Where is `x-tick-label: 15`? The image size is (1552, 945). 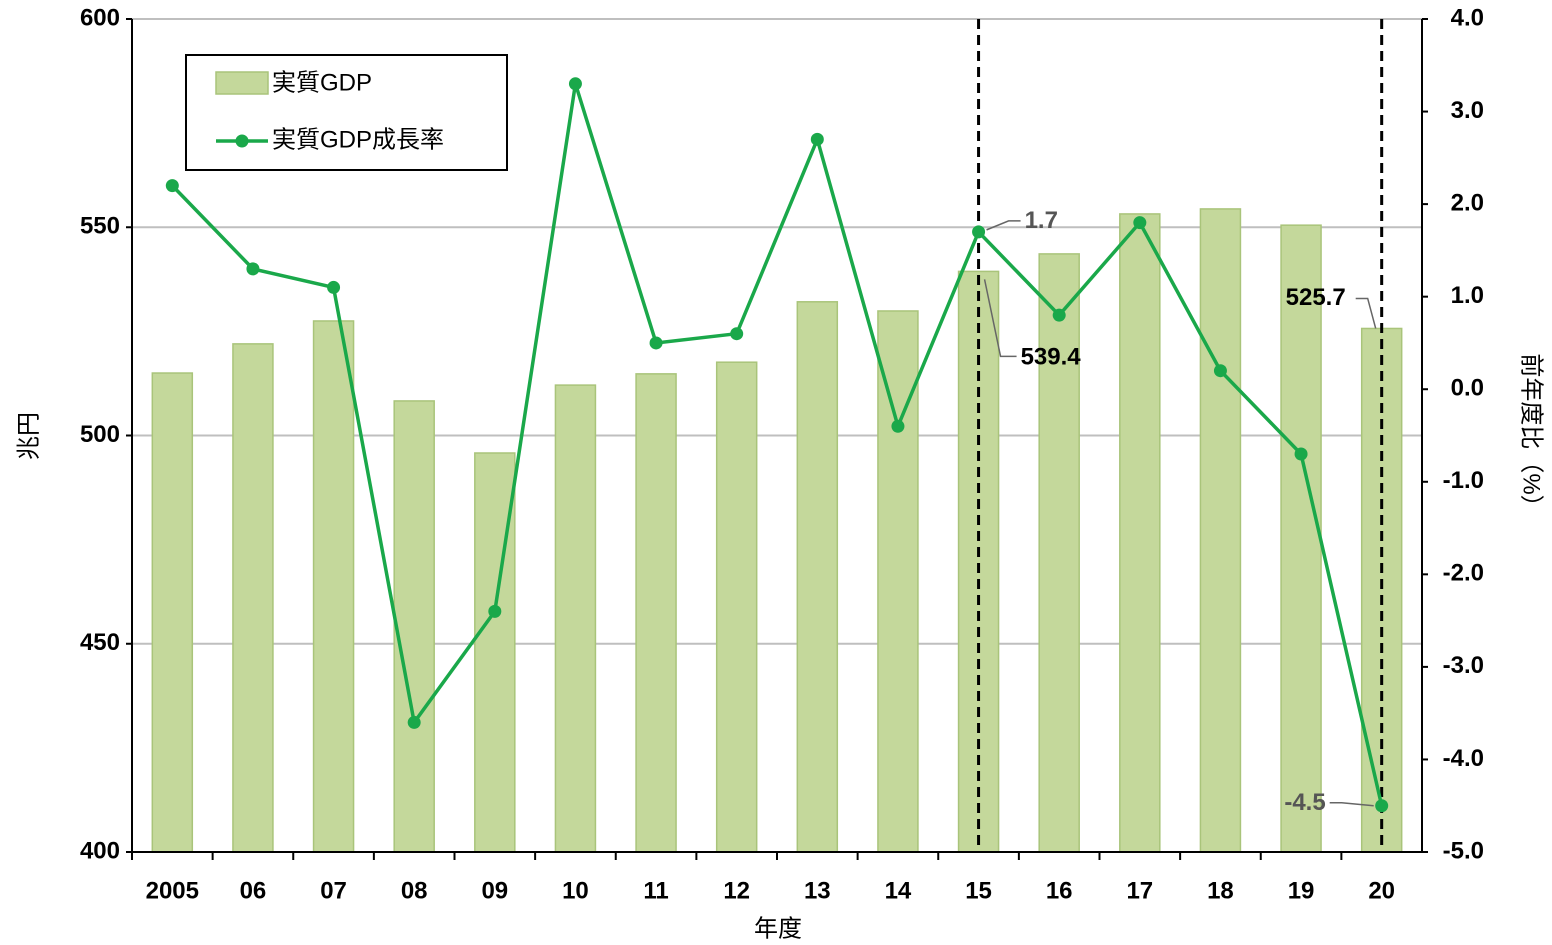
x-tick-label: 15 is located at coordinates (978, 890).